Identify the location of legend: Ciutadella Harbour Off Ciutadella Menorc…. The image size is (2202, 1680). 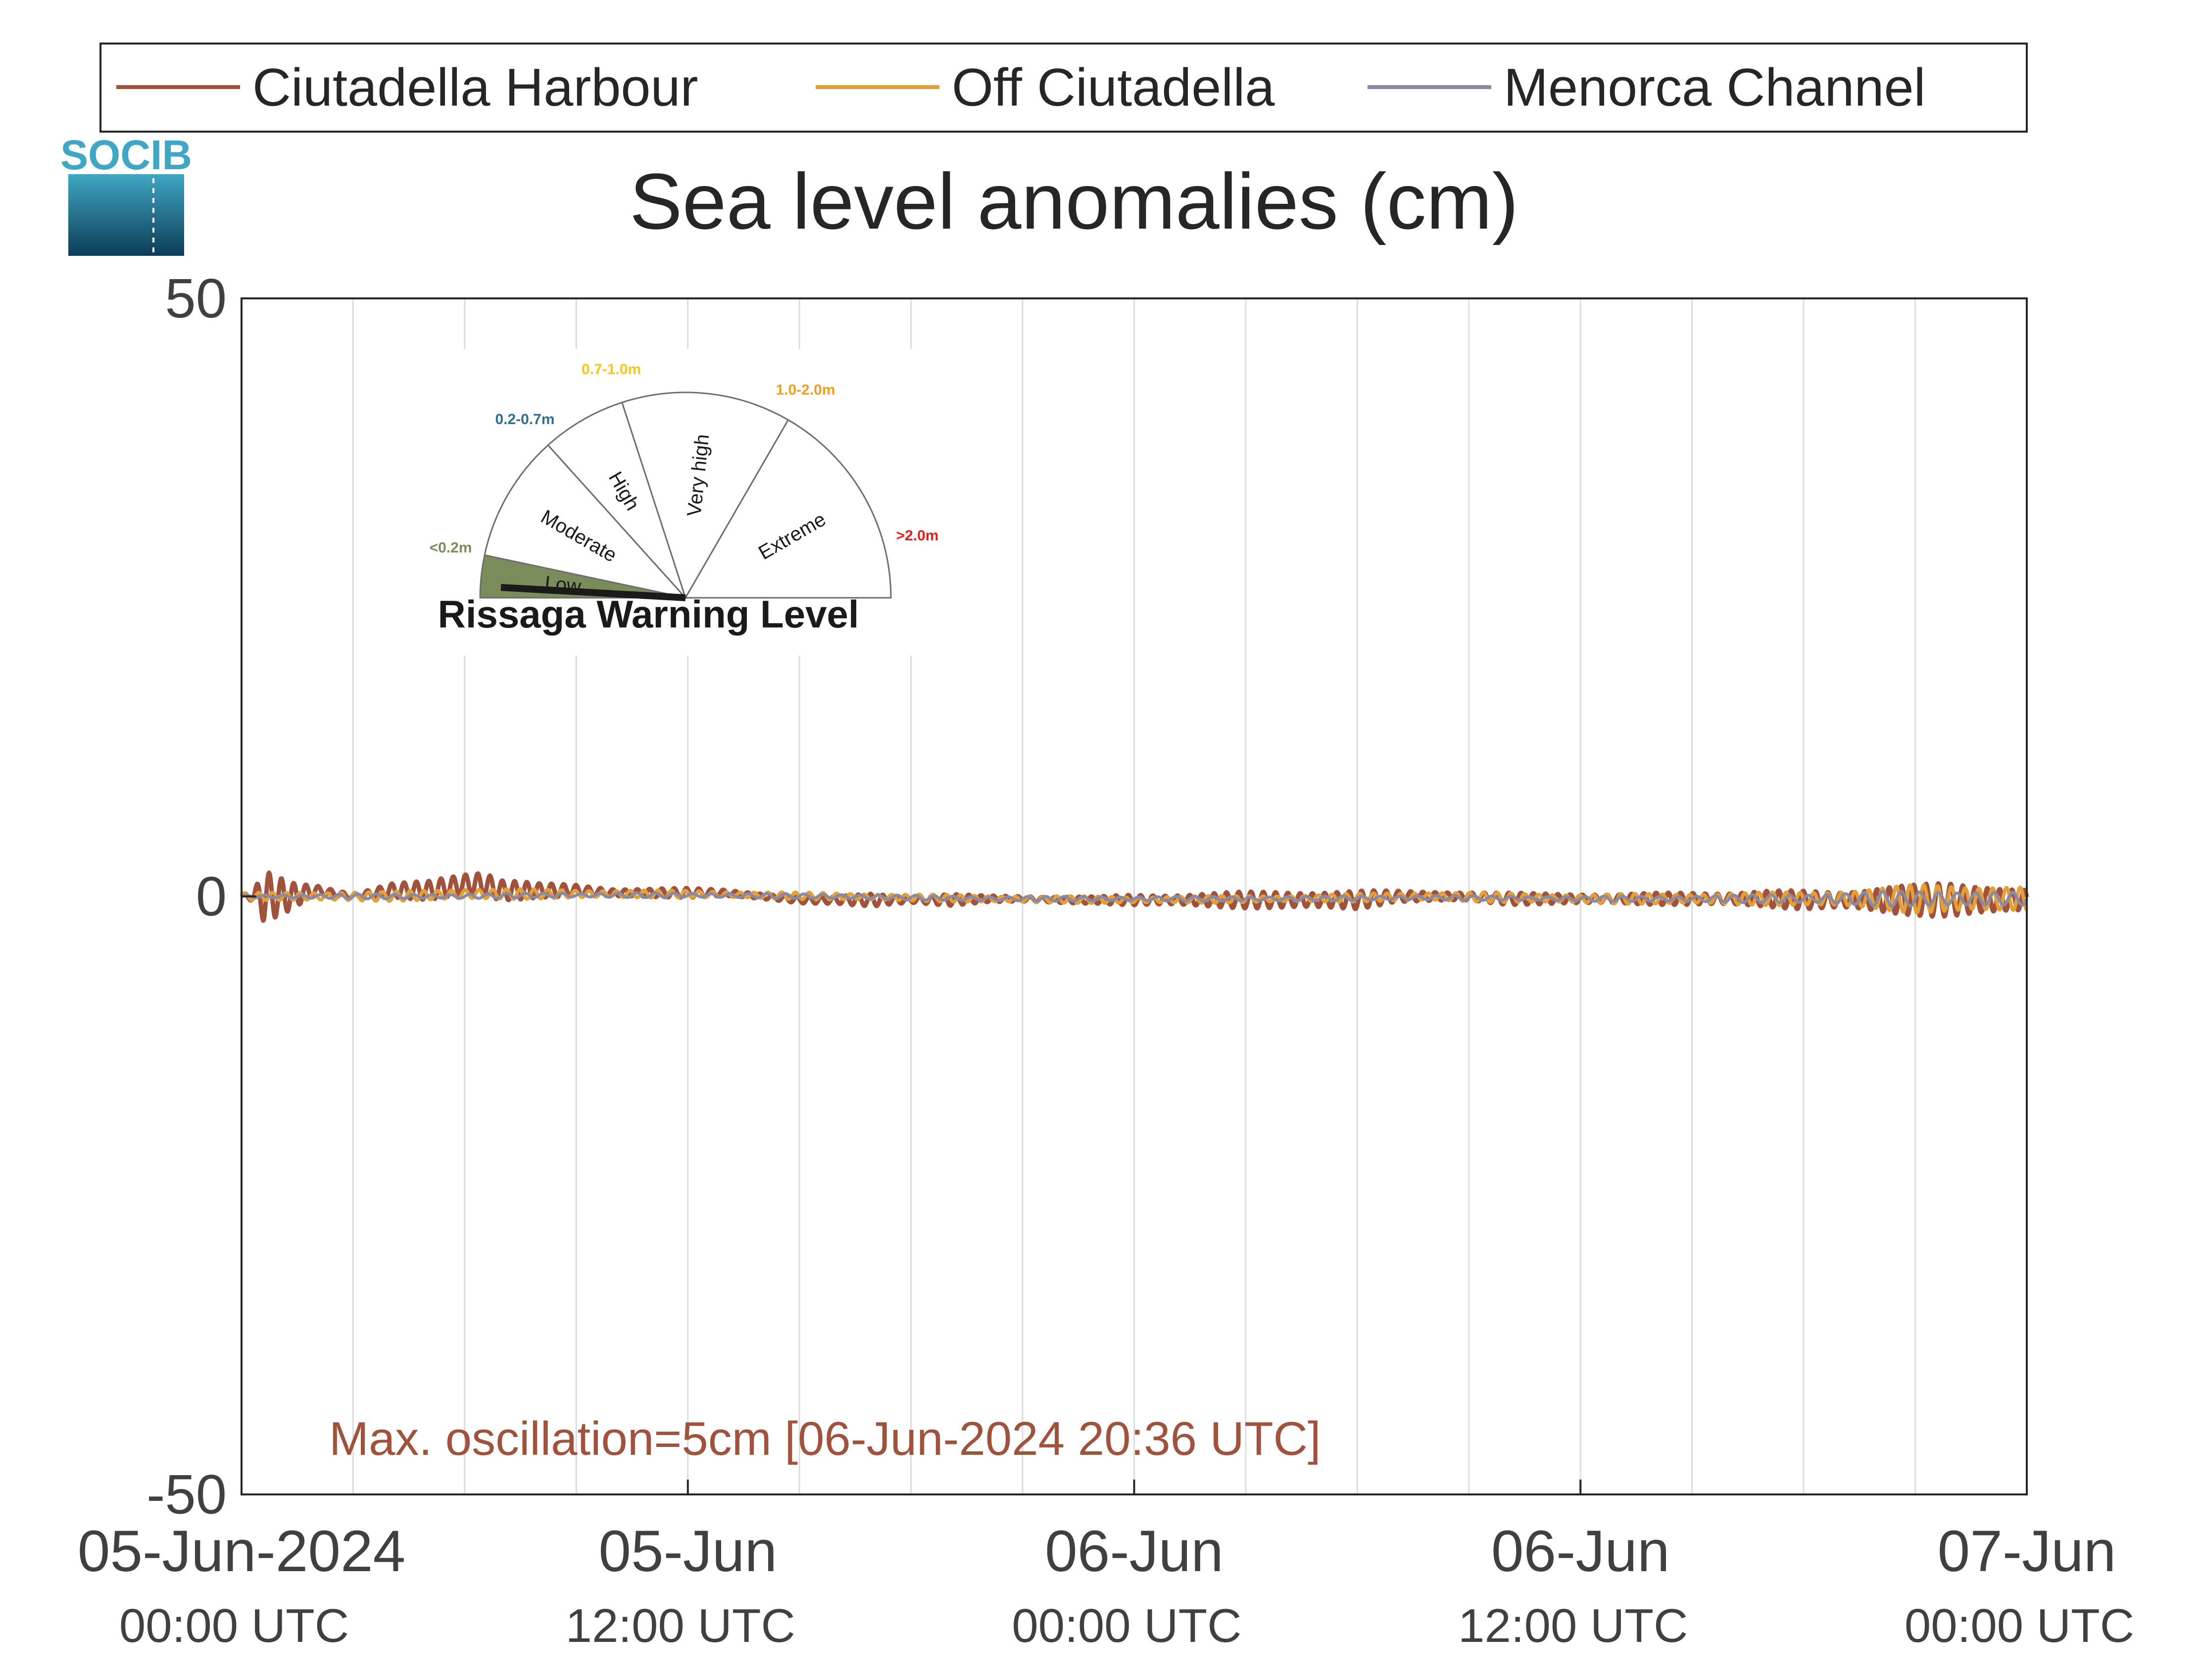
(1063, 88).